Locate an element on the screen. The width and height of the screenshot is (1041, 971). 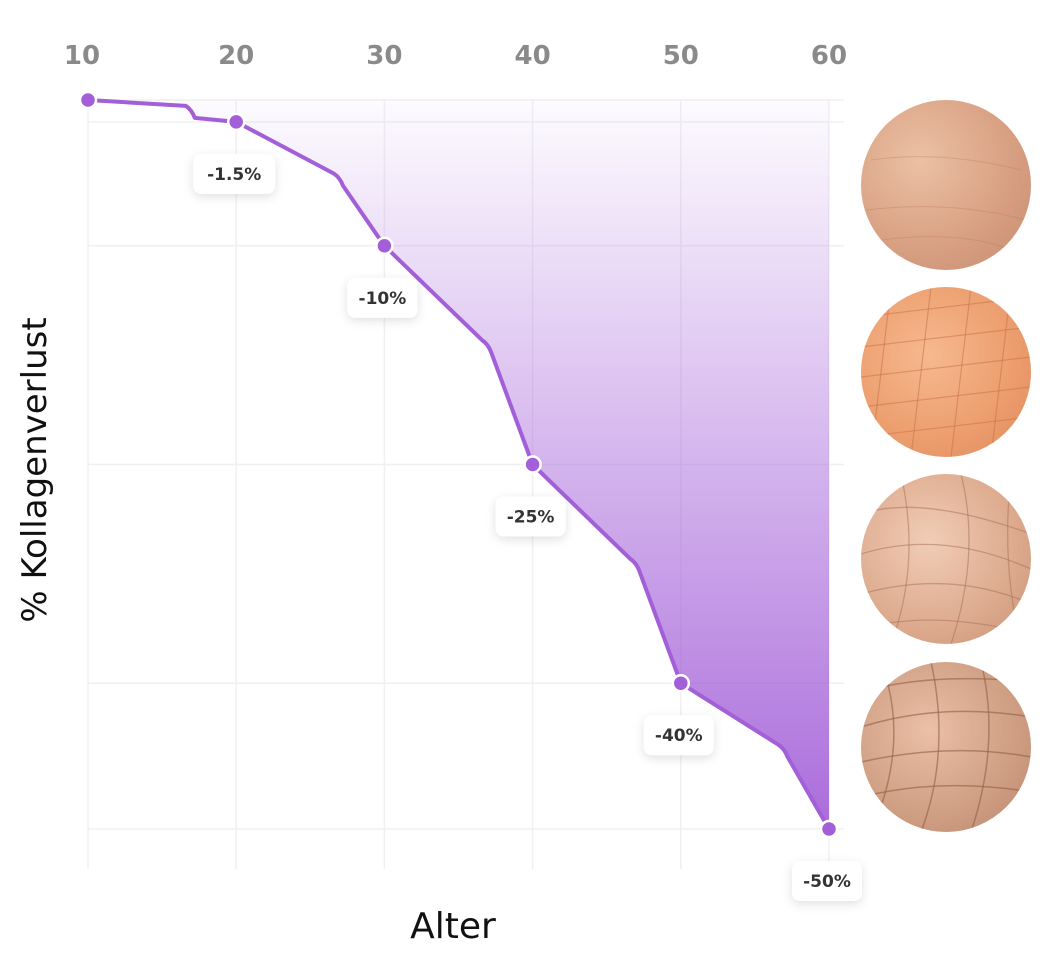
data-label-text: -40% is located at coordinates (679, 736).